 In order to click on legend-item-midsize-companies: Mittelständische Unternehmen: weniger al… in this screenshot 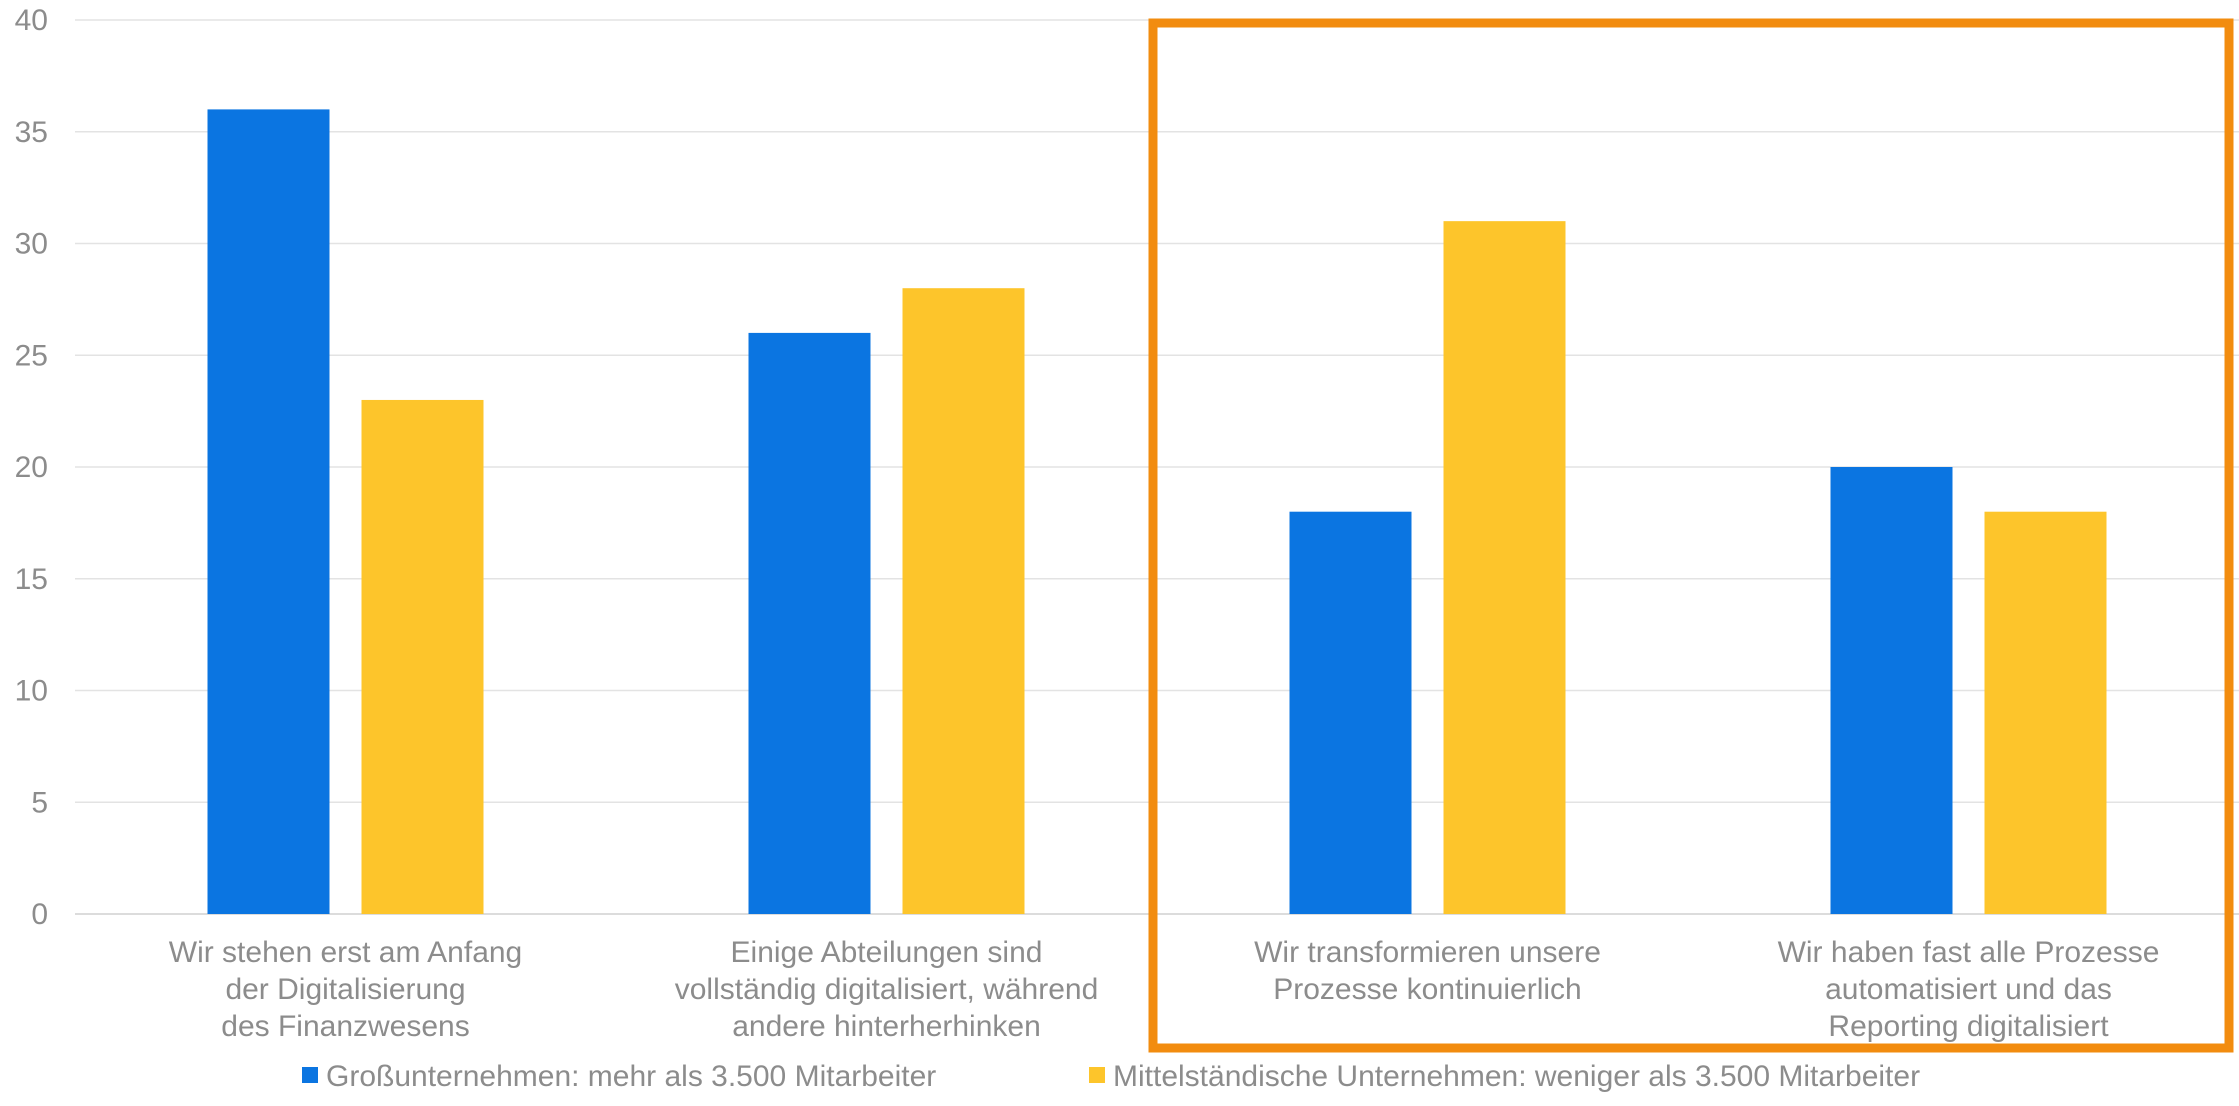, I will do `click(1516, 1076)`.